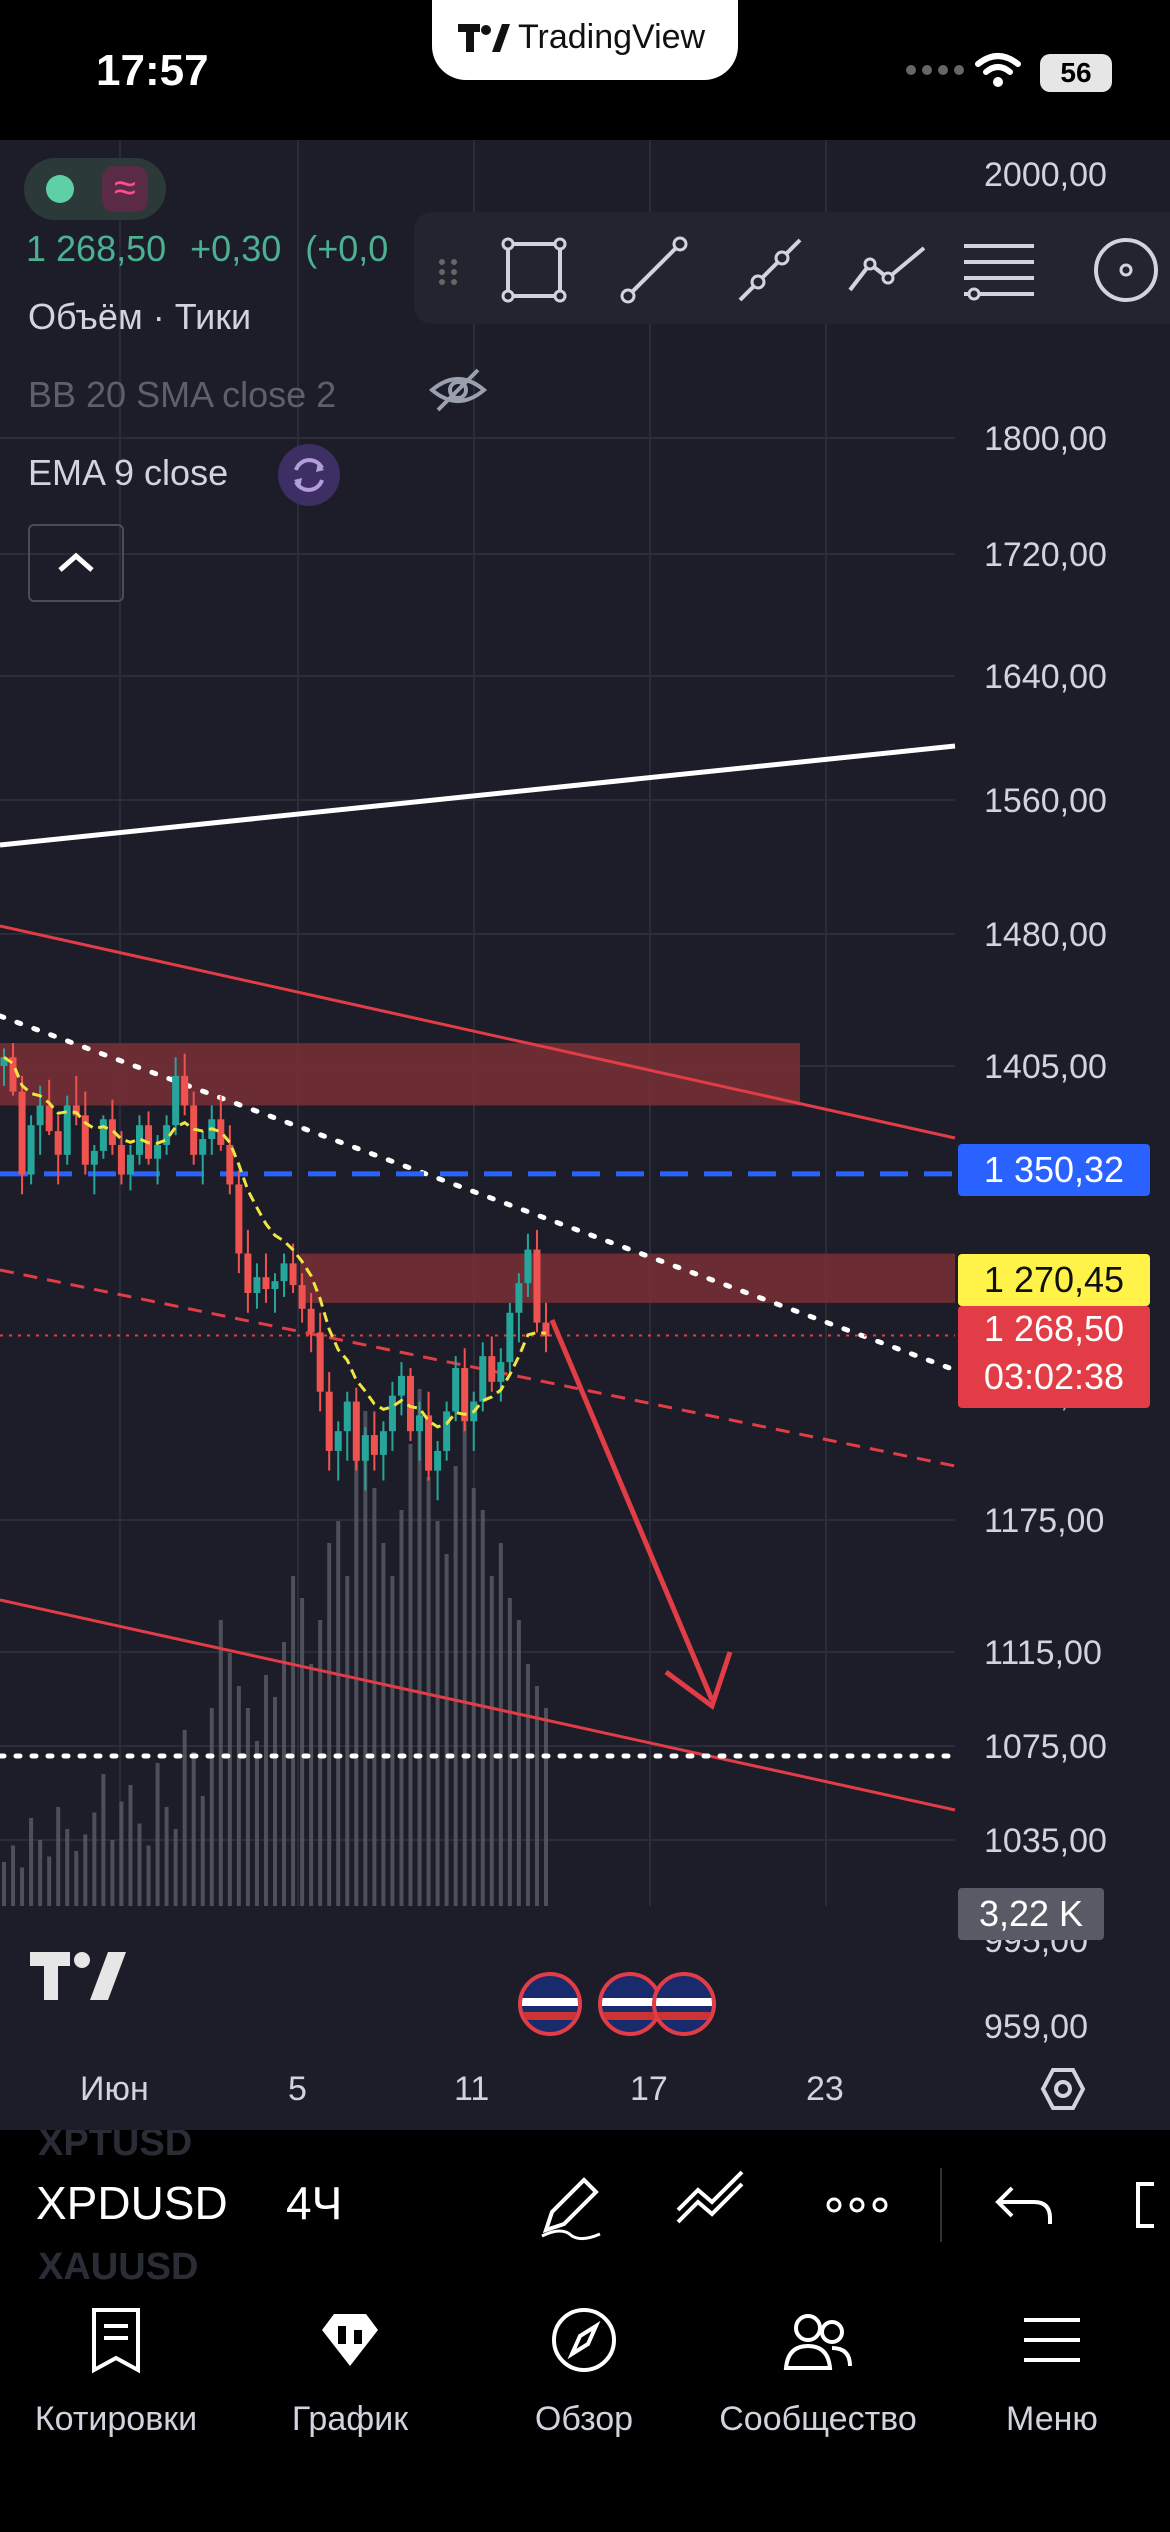 The width and height of the screenshot is (1170, 2532). I want to click on next-symbol: XAUUSD, so click(118, 2263).